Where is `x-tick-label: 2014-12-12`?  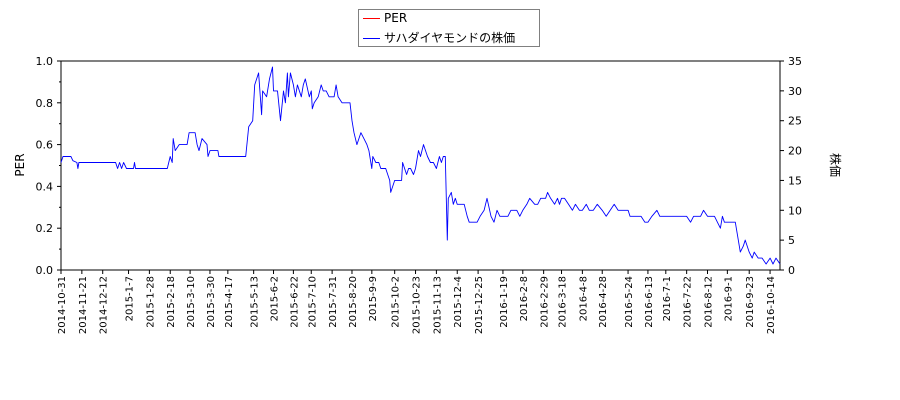 x-tick-label: 2014-12-12 is located at coordinates (104, 305).